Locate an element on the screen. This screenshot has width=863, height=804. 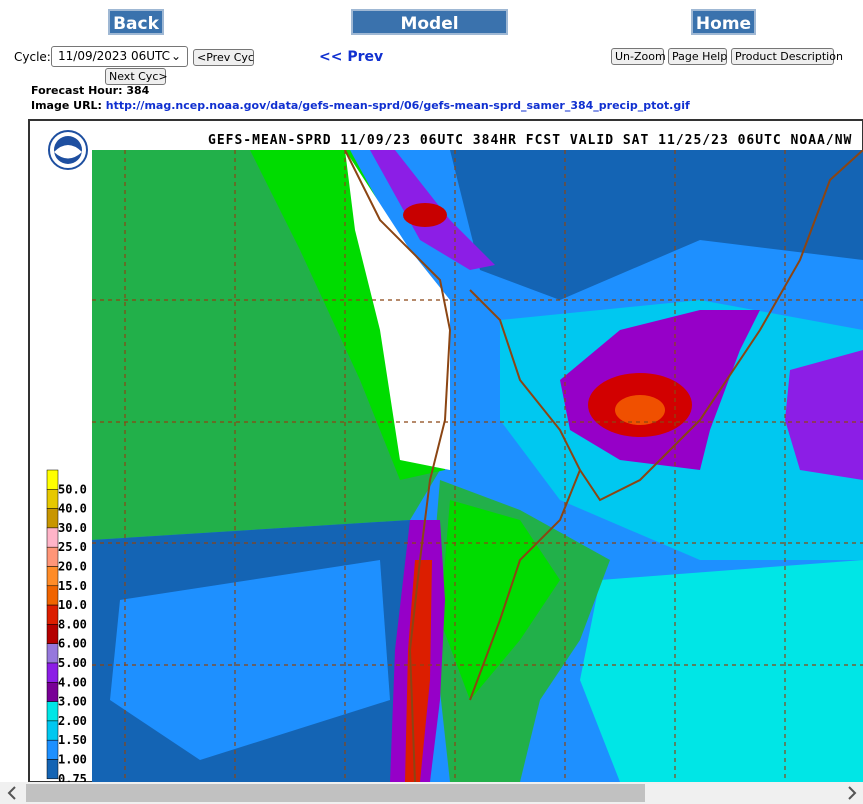
legend-label: 30.0 is located at coordinates (72, 528).